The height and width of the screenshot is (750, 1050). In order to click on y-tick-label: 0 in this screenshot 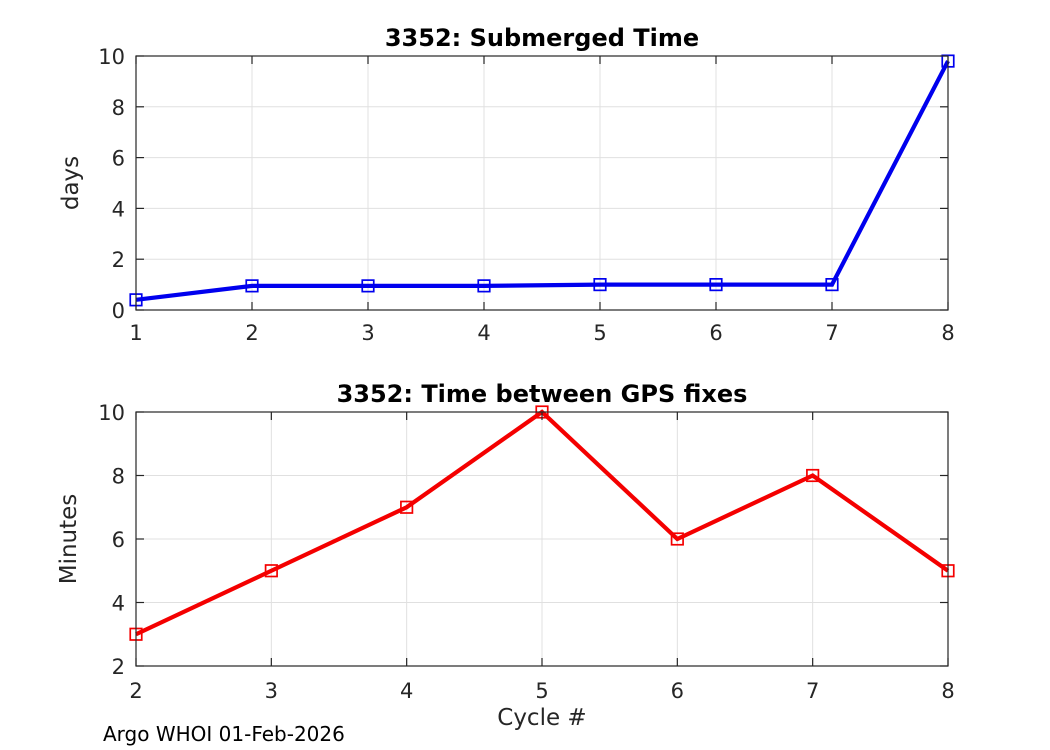, I will do `click(118, 311)`.